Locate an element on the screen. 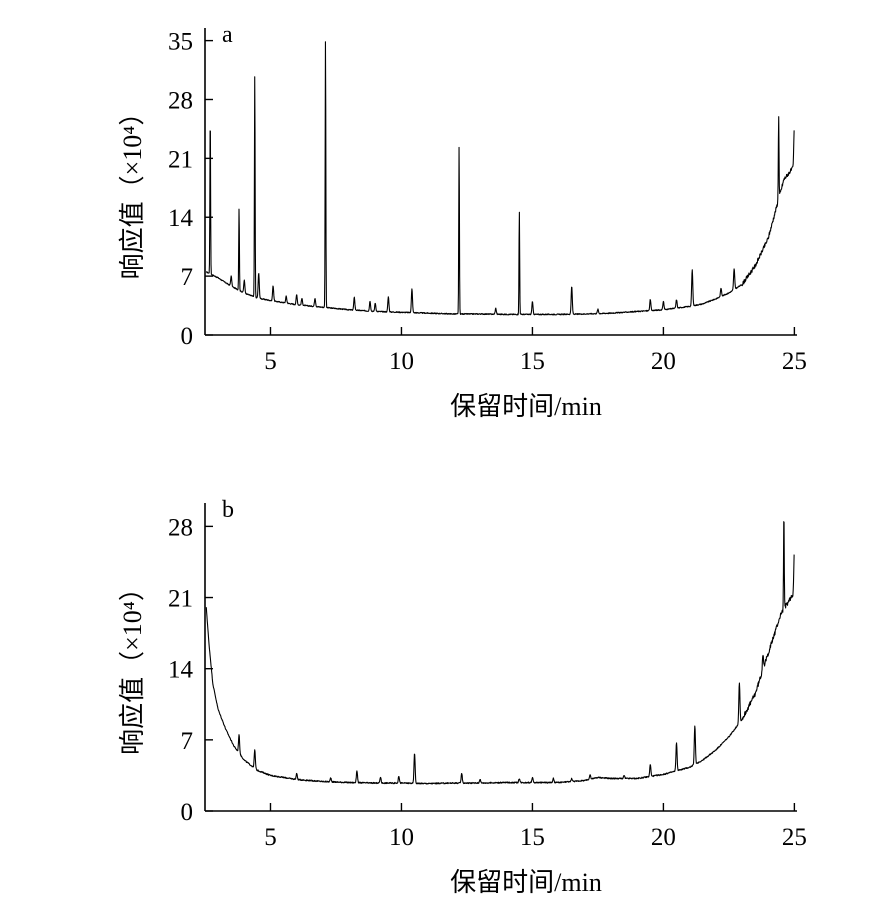 The width and height of the screenshot is (873, 920). chart-b-panel-label: b is located at coordinates (228, 510).